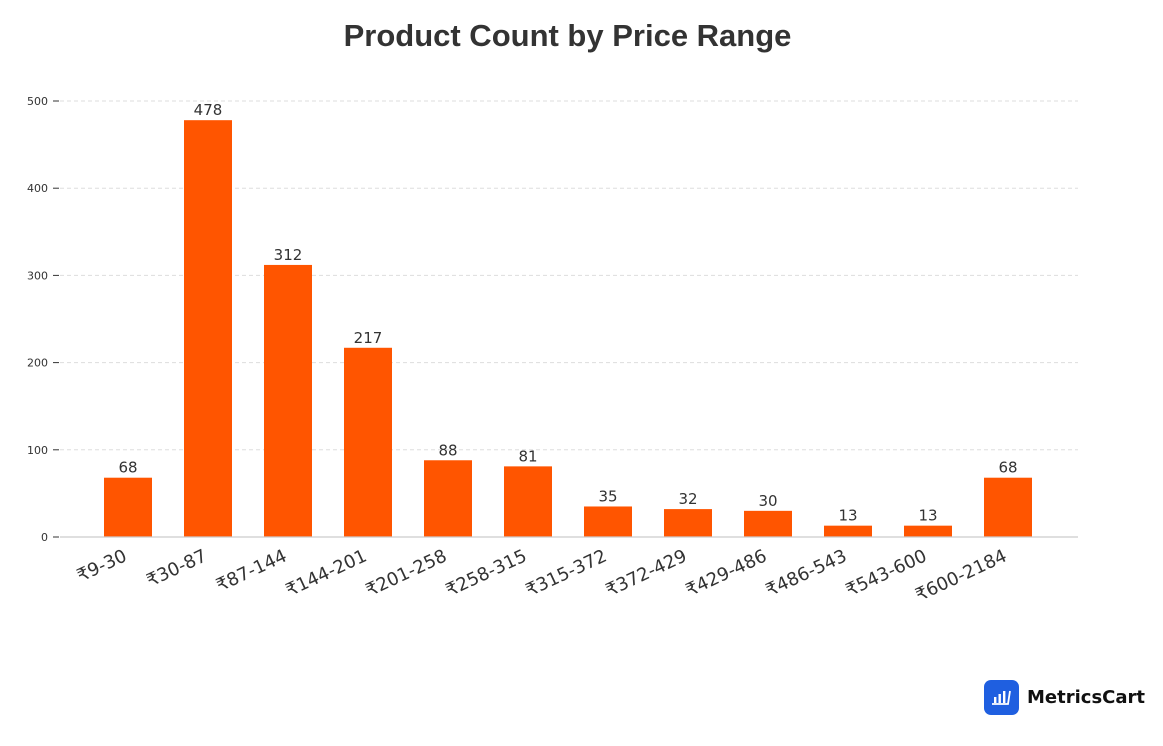 Image resolution: width=1163 pixels, height=746 pixels. I want to click on x-tick-label: ₹30-87, so click(176, 568).